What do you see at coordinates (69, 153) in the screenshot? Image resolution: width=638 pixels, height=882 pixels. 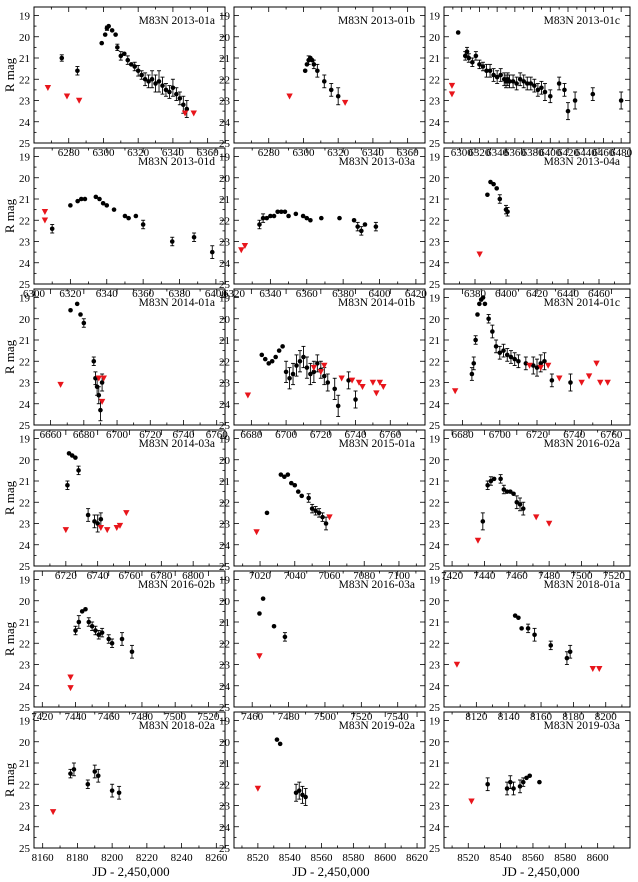 I see `x-tick-label: 6280` at bounding box center [69, 153].